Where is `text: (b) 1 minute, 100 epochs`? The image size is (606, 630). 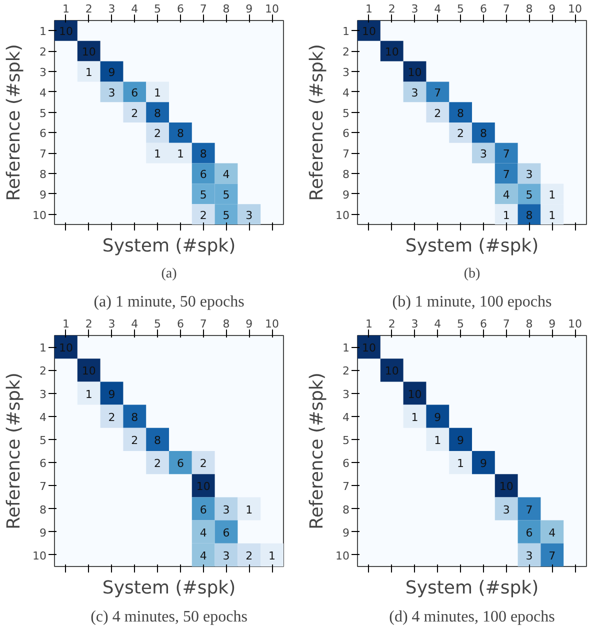
text: (b) 1 minute, 100 epochs is located at coordinates (472, 302).